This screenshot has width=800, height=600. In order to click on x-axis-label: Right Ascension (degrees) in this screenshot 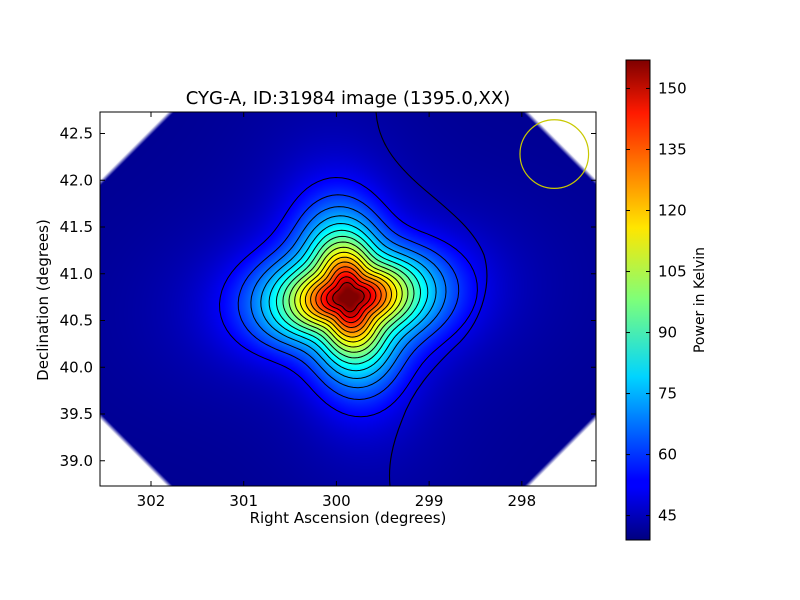, I will do `click(348, 518)`.